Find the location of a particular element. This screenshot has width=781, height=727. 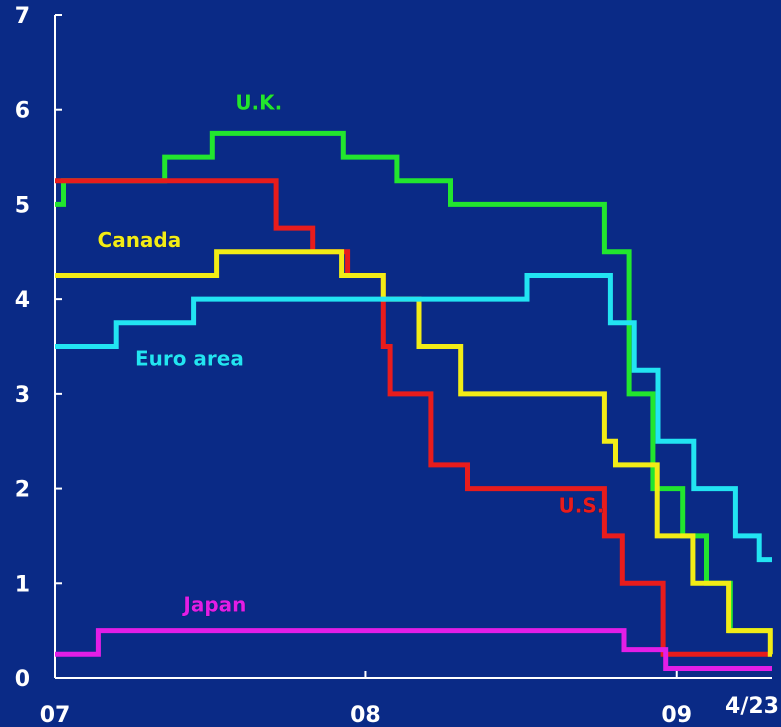

y-tick-label: 5 is located at coordinates (22, 205).